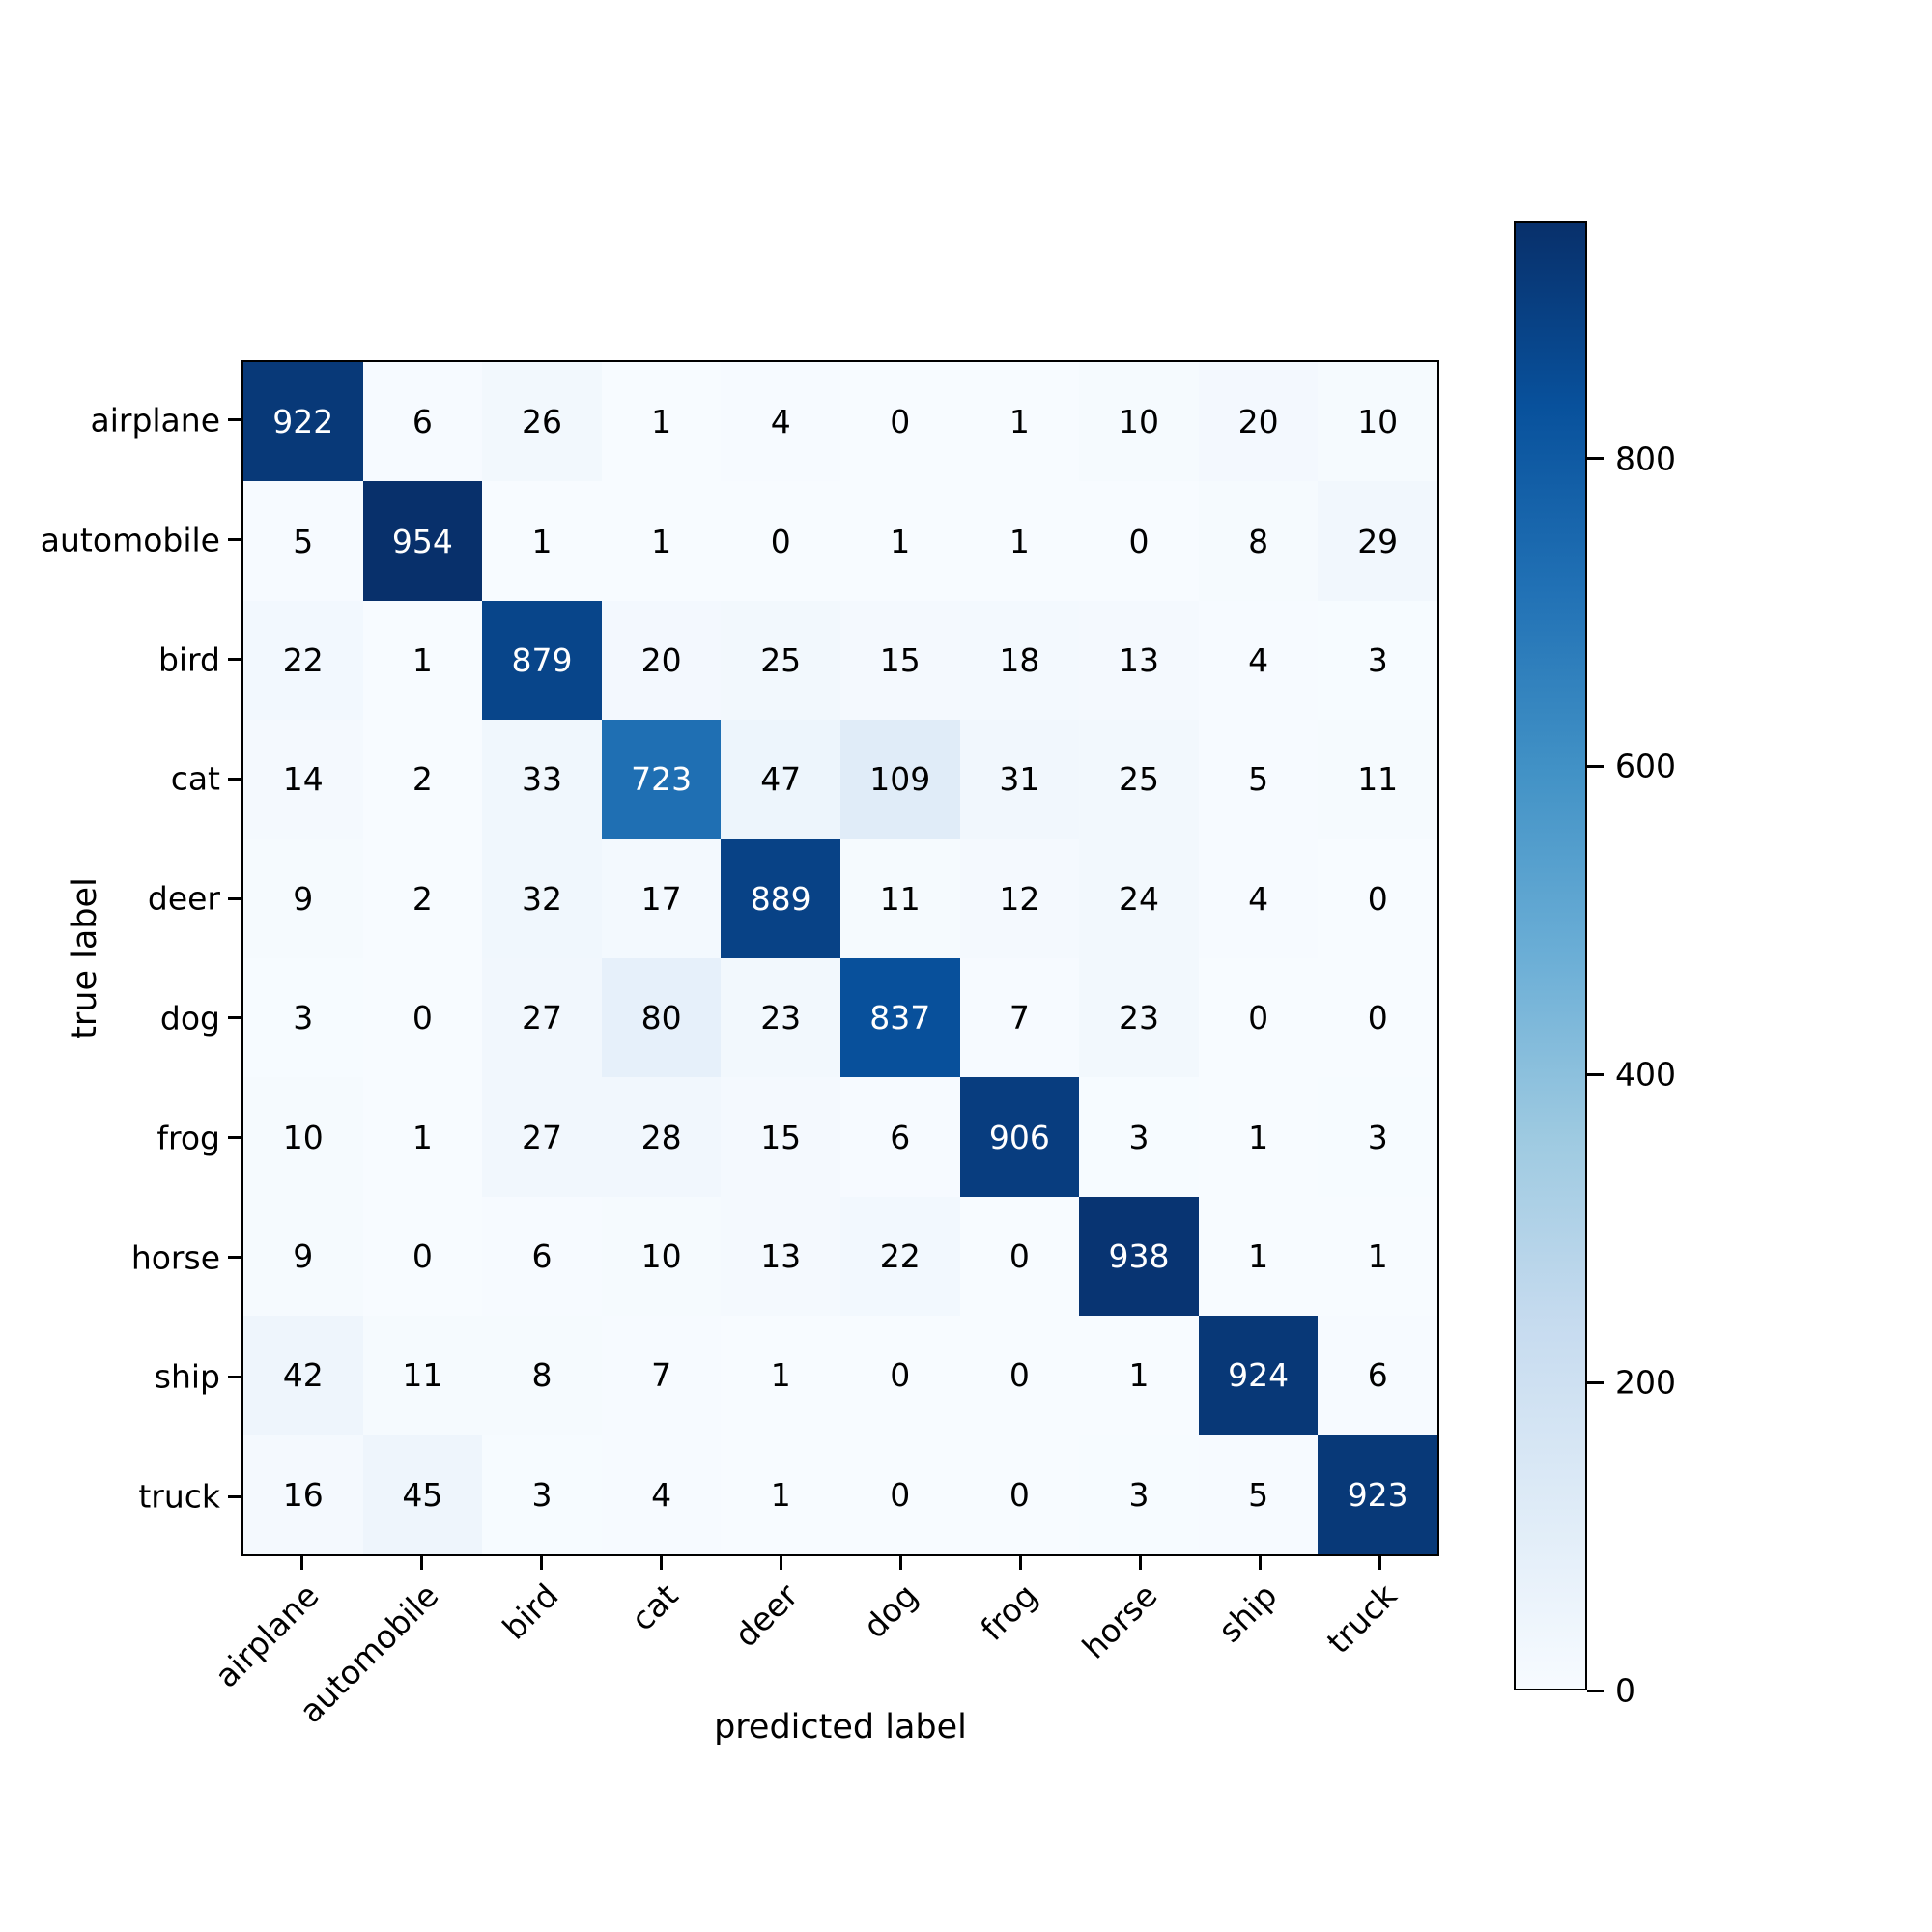 This screenshot has height=1932, width=1932. Describe the element at coordinates (187, 1376) in the screenshot. I see `y-tick-label: ship` at that location.